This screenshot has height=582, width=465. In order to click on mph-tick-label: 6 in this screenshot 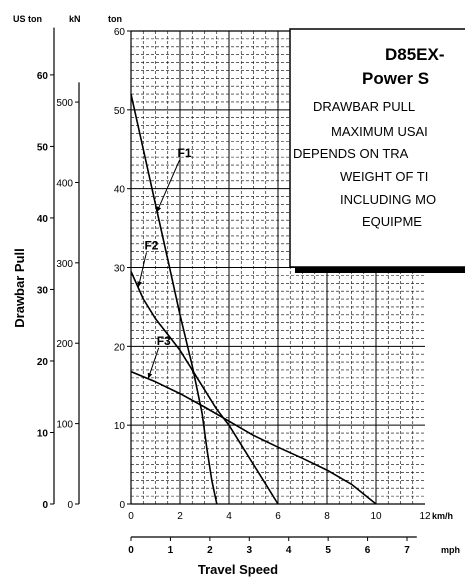, I will do `click(368, 550)`.